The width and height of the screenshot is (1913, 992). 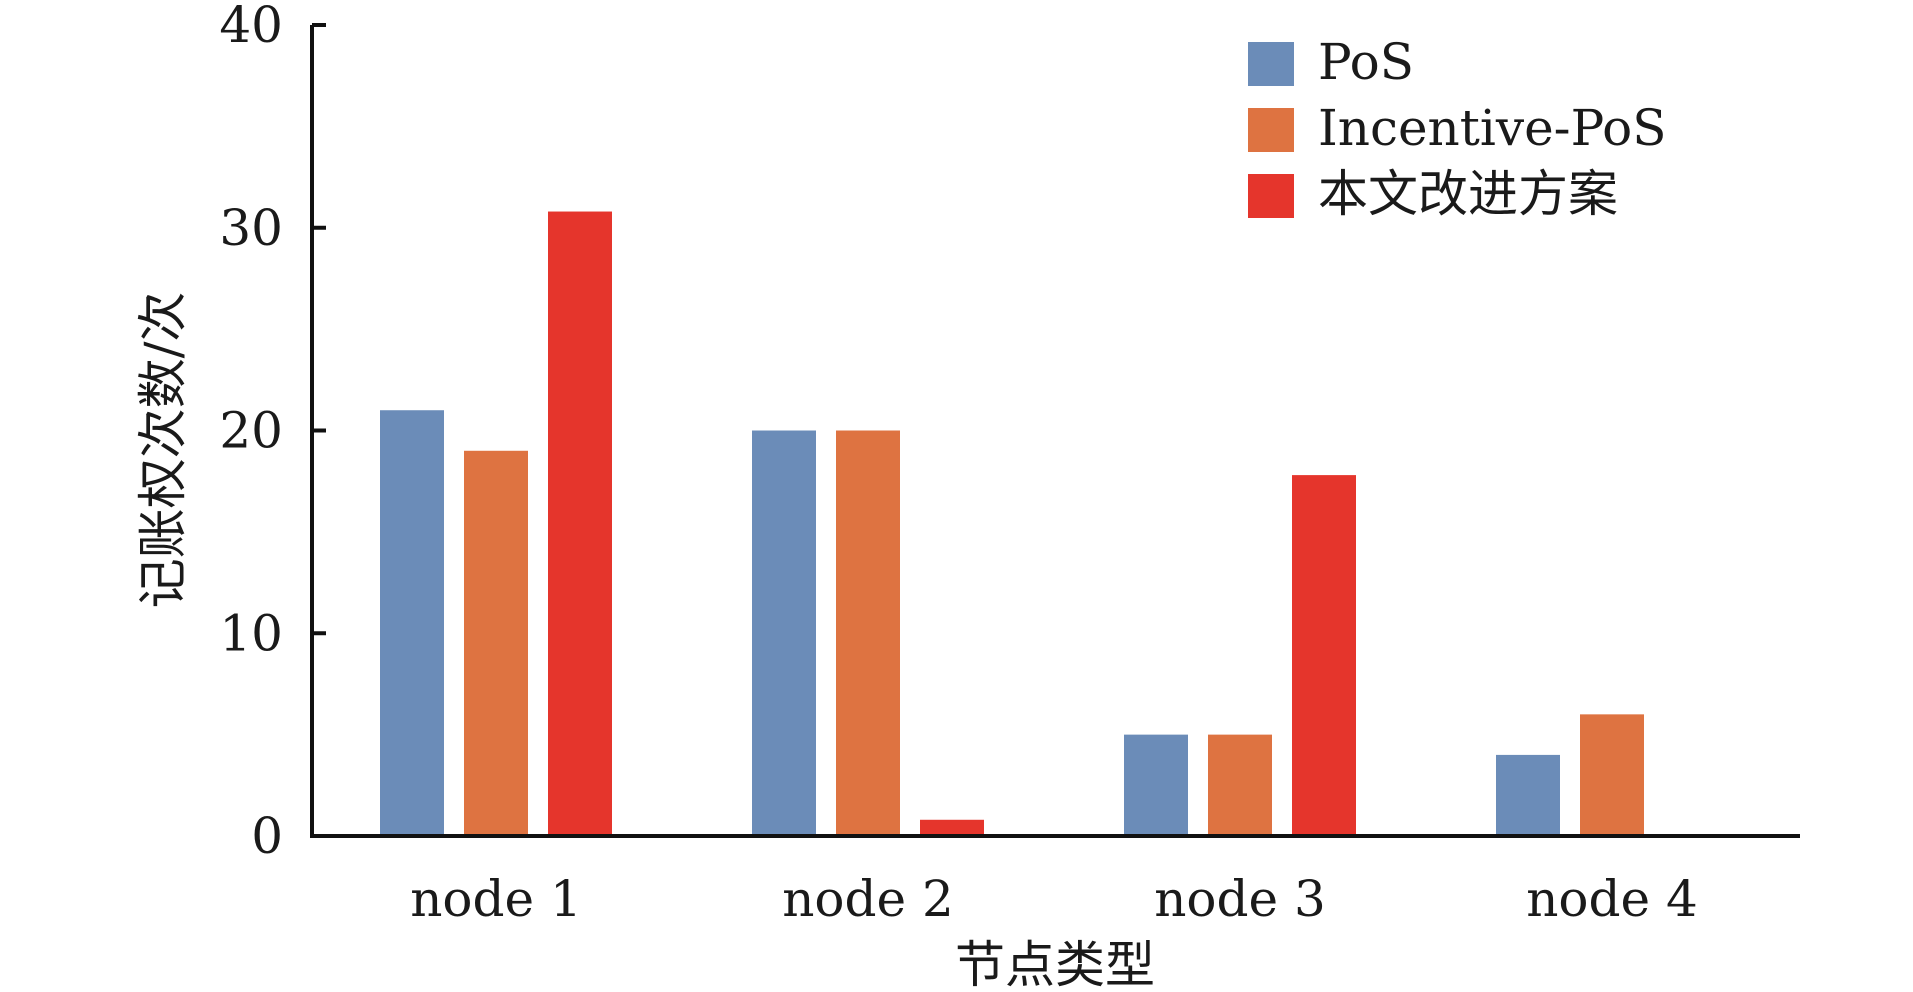 I want to click on legend-label: PoS, so click(x=1366, y=62).